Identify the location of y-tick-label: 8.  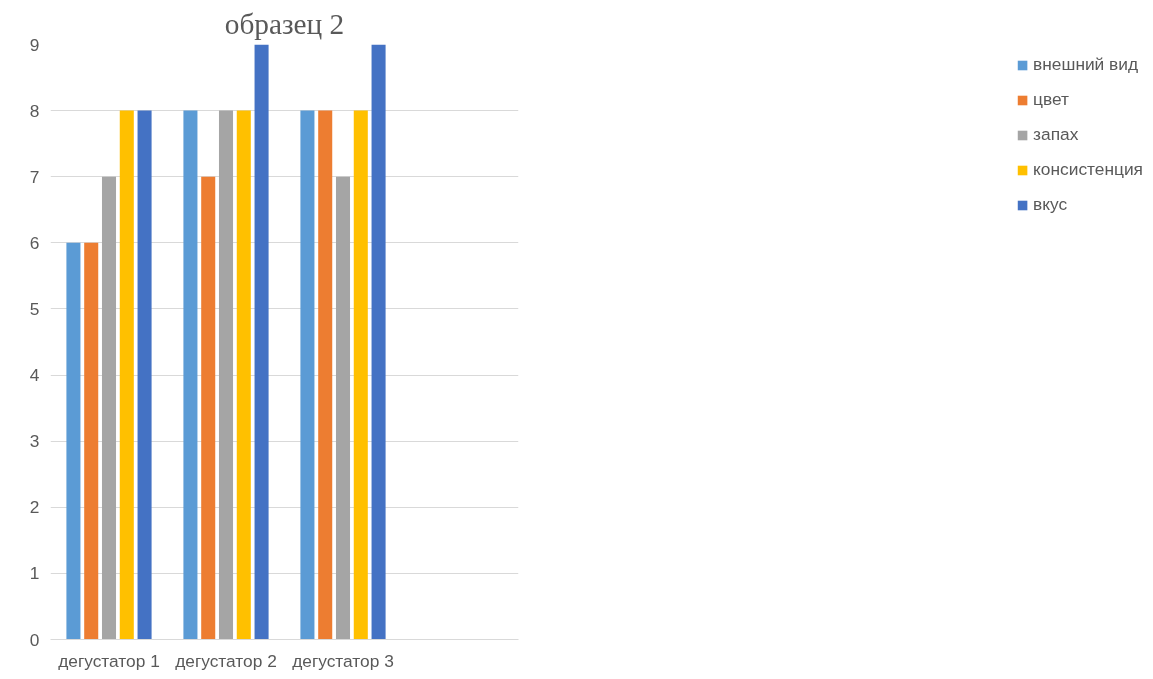
(34, 110).